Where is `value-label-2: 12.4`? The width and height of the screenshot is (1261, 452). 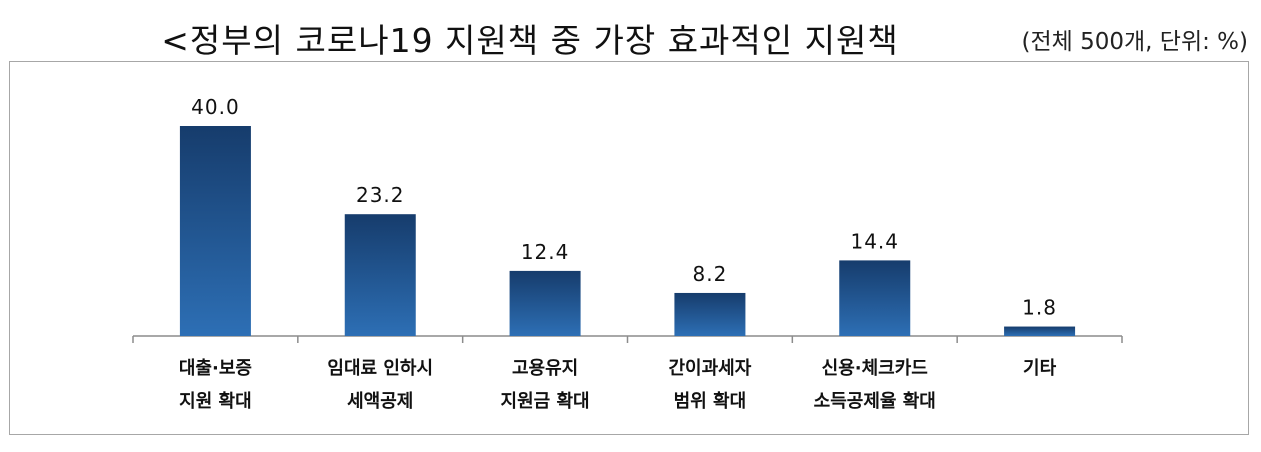
value-label-2: 12.4 is located at coordinates (545, 252).